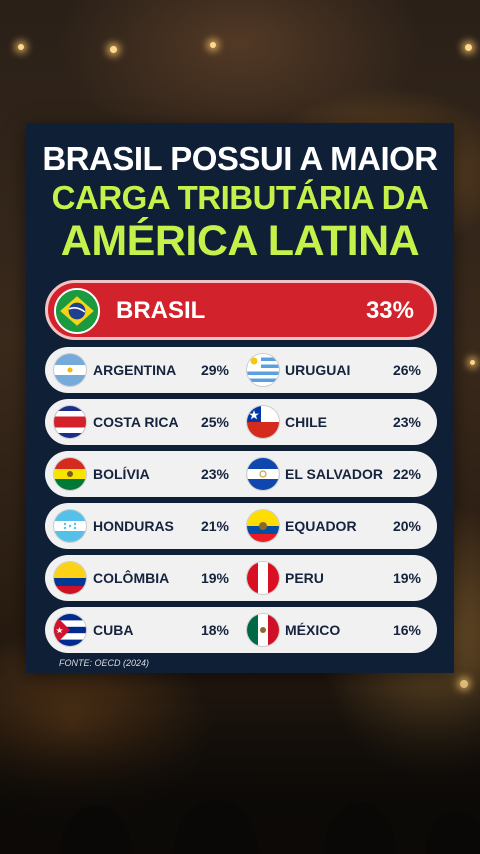  I want to click on country-name: MÉXICO, so click(313, 630).